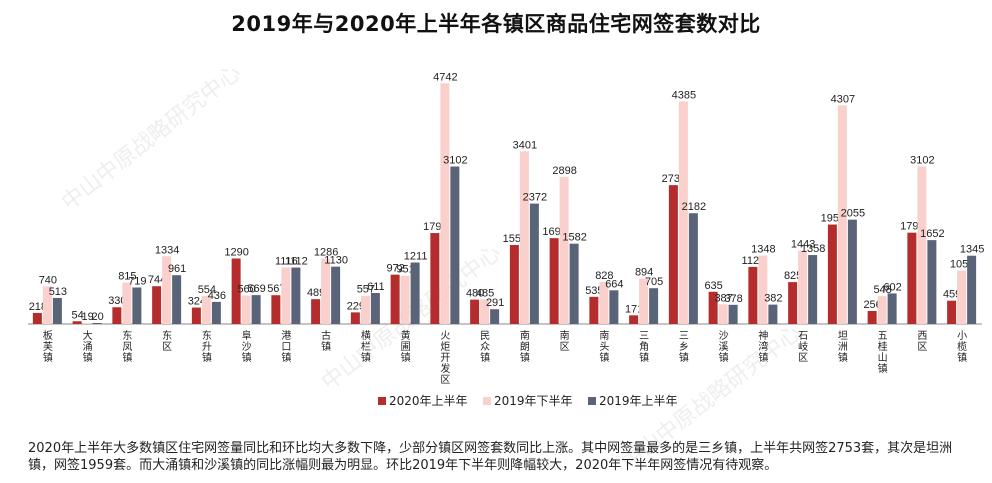  Describe the element at coordinates (883, 336) in the screenshot. I see `x-tick-label: 五` at that location.